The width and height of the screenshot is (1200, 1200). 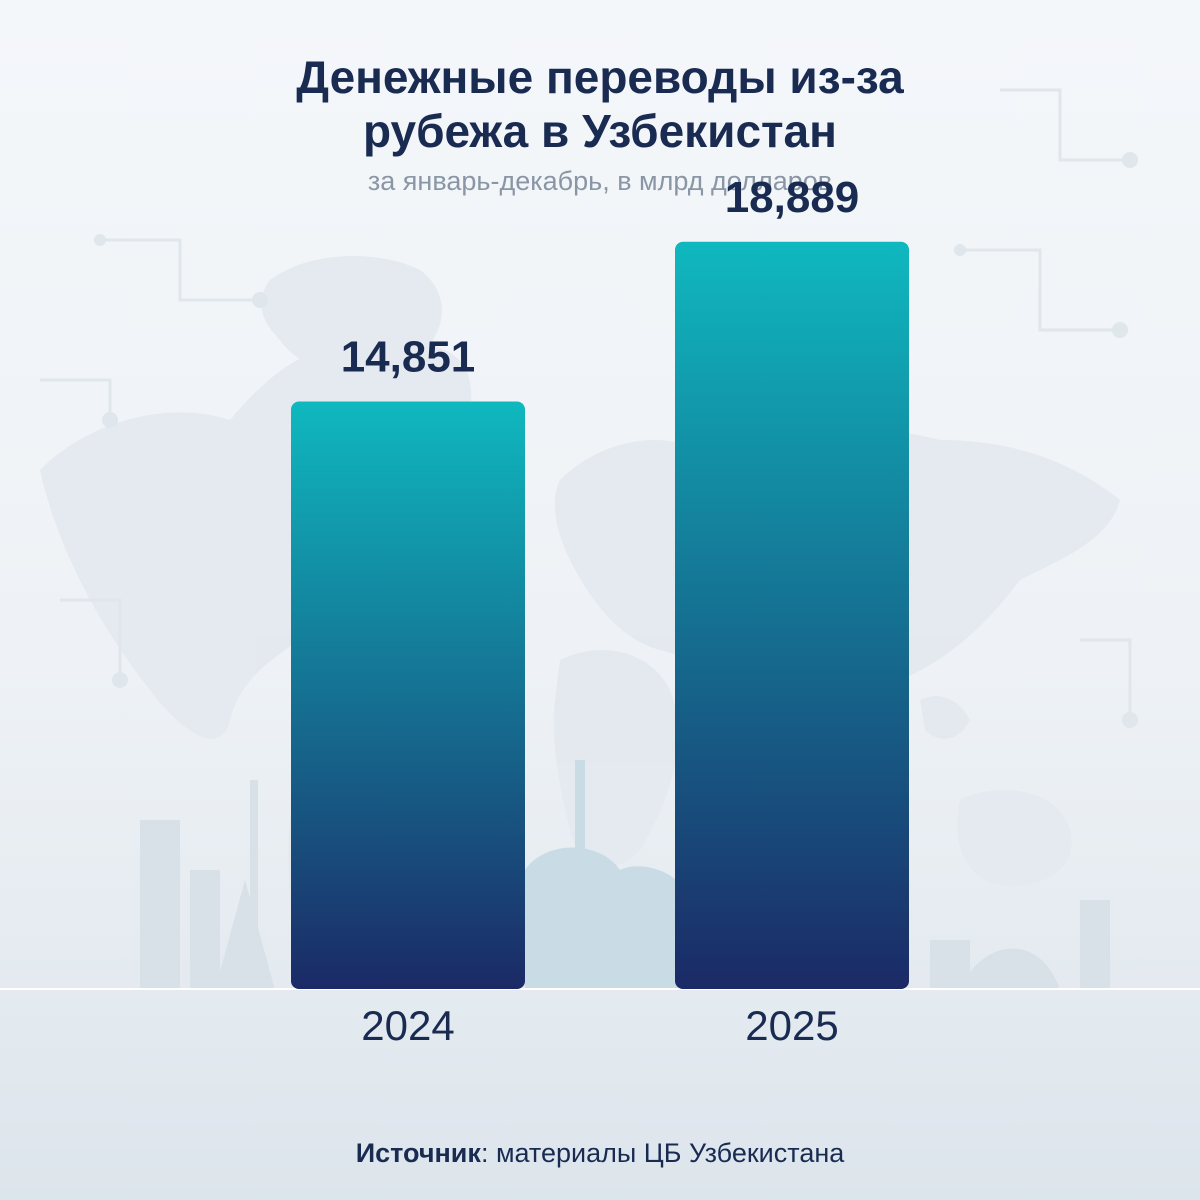 What do you see at coordinates (600, 131) in the screenshot?
I see `chart-title-line-2: рубежа в Узбекистан` at bounding box center [600, 131].